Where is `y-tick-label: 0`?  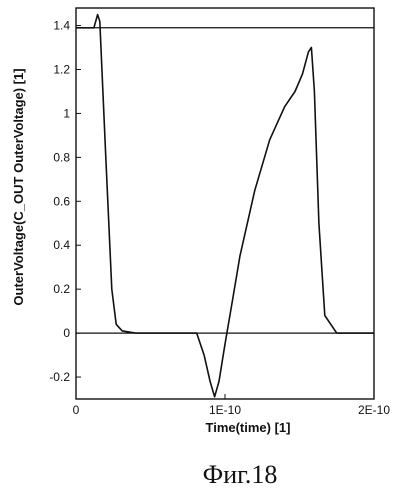
y-tick-label: 0 is located at coordinates (66, 333).